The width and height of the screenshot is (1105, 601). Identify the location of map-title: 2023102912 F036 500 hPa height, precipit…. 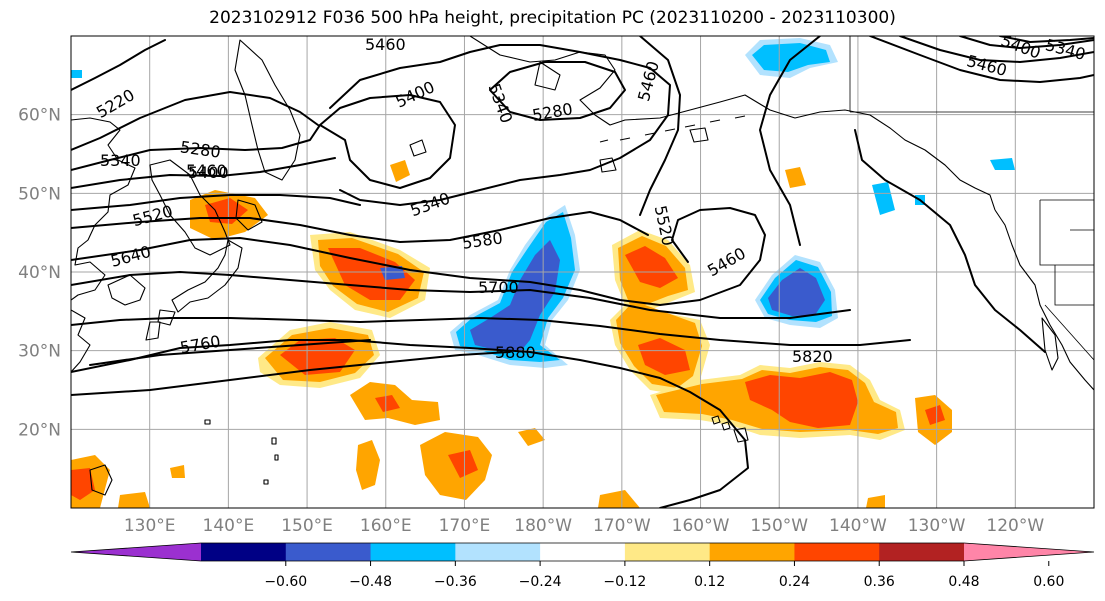
(552, 18).